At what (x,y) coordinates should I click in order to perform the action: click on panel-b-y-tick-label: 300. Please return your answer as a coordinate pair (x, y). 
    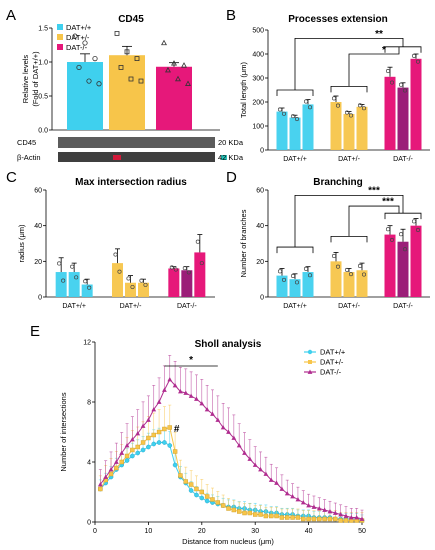
    Looking at the image, I should click on (258, 79).